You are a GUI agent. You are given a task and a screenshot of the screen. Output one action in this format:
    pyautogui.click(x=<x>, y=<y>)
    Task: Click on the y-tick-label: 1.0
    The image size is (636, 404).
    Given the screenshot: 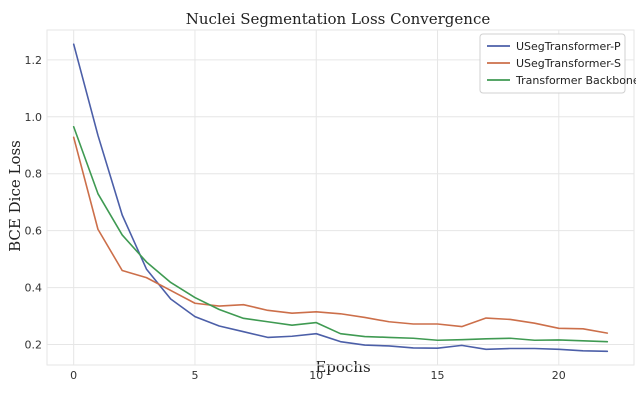 What is the action you would take?
    pyautogui.click(x=34, y=117)
    